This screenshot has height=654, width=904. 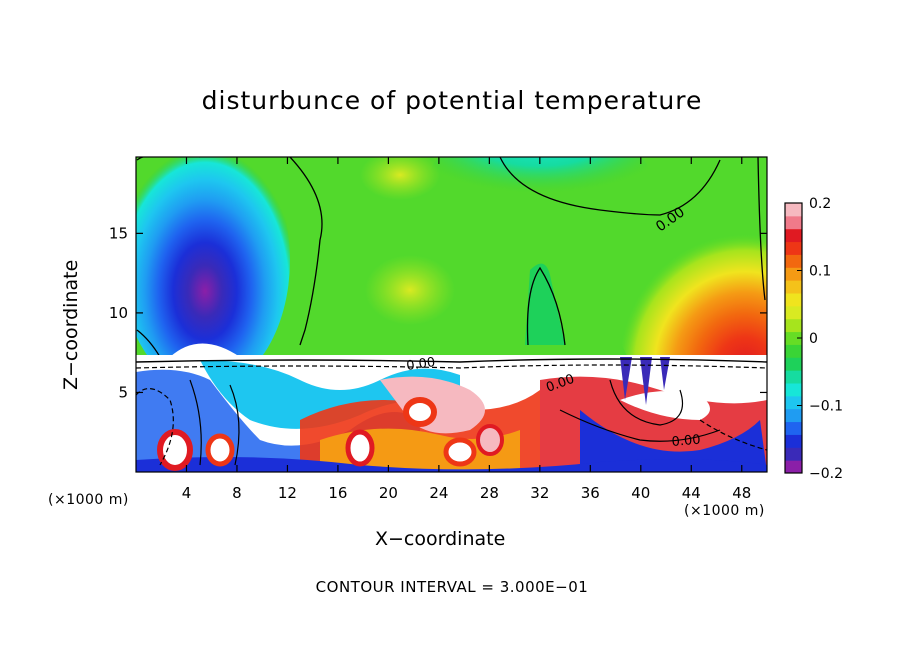 I want to click on lower-field, so click(x=451, y=413).